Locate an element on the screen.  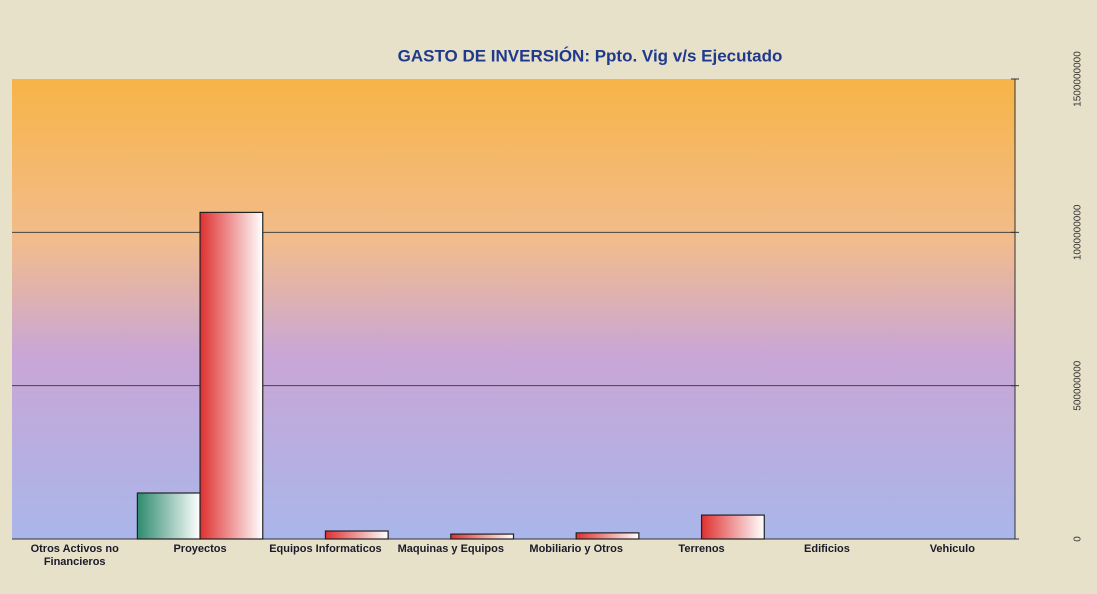
y-tick-label: 500000000 is located at coordinates (1078, 385).